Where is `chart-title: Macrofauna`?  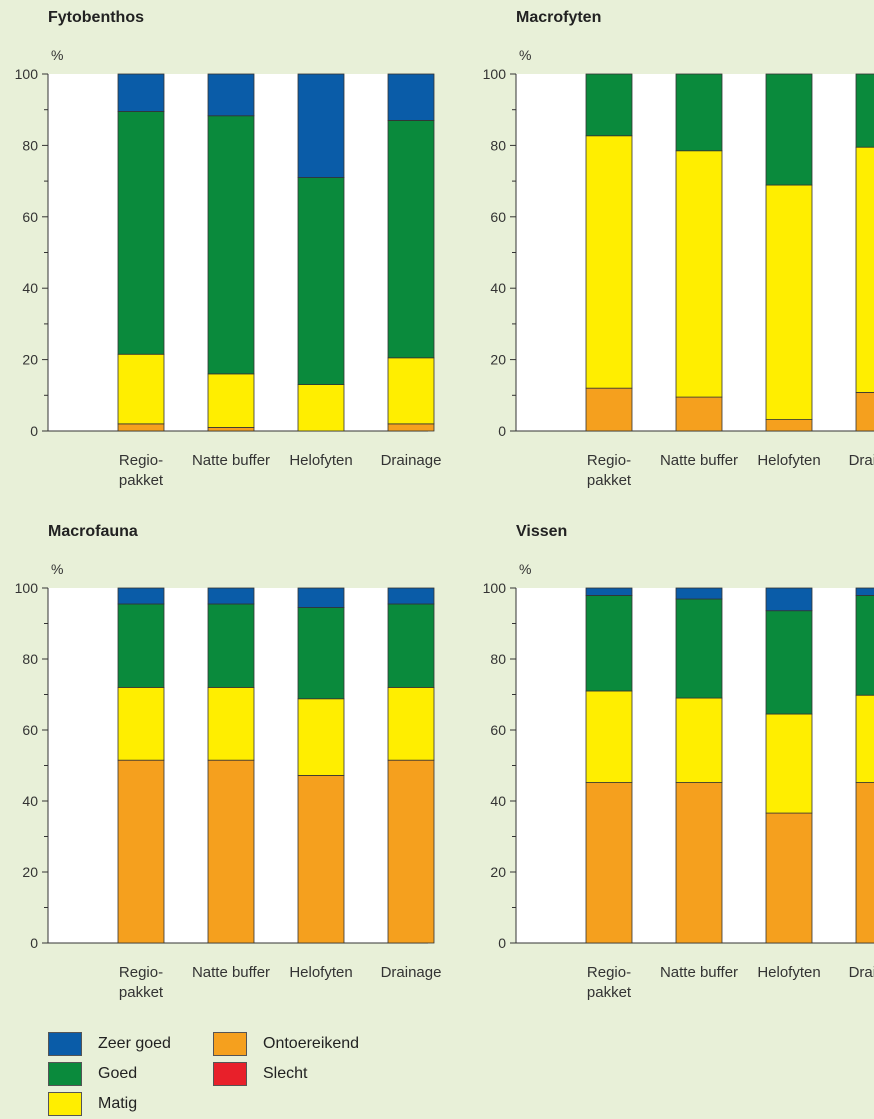
chart-title: Macrofauna is located at coordinates (93, 531).